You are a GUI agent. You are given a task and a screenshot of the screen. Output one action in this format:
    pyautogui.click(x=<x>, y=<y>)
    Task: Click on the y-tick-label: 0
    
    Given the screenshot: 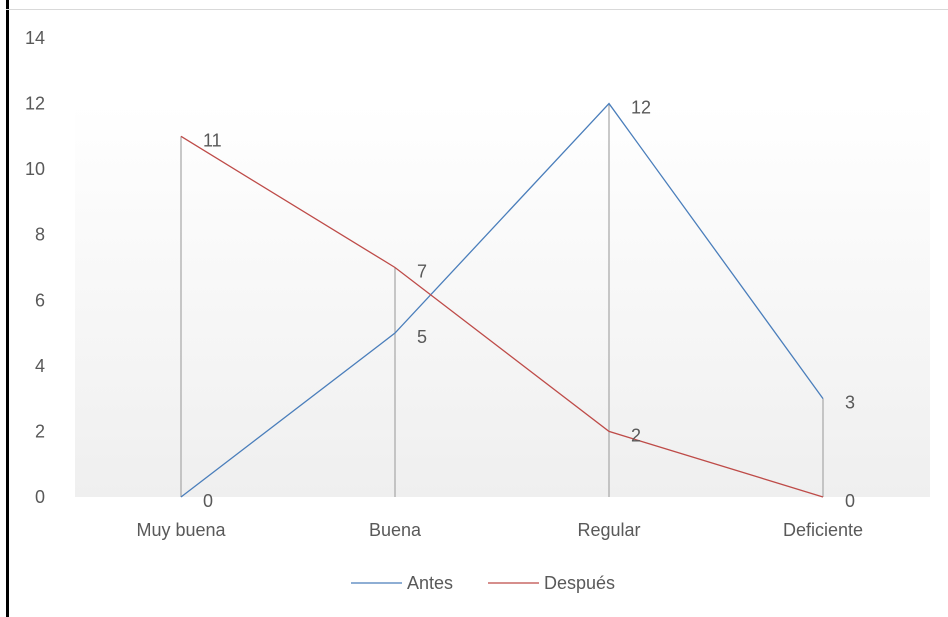 What is the action you would take?
    pyautogui.click(x=40, y=497)
    